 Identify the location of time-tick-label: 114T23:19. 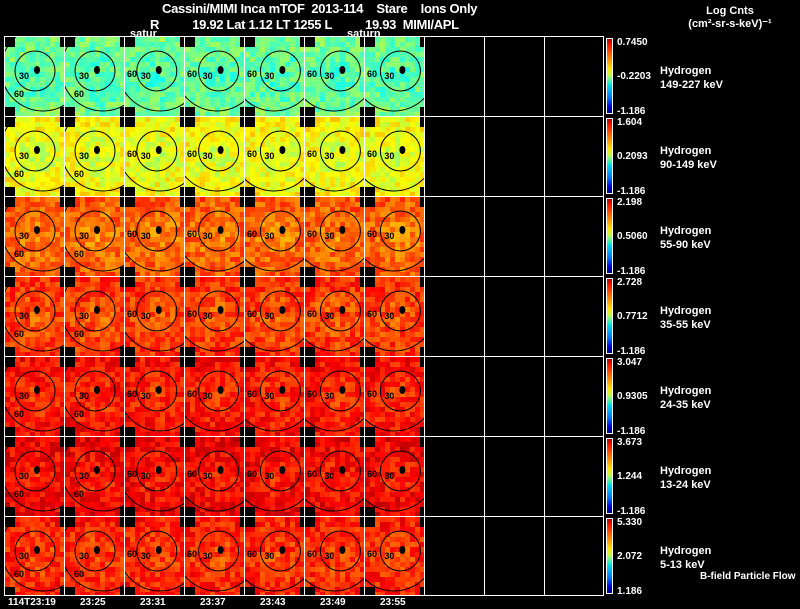
(32, 602).